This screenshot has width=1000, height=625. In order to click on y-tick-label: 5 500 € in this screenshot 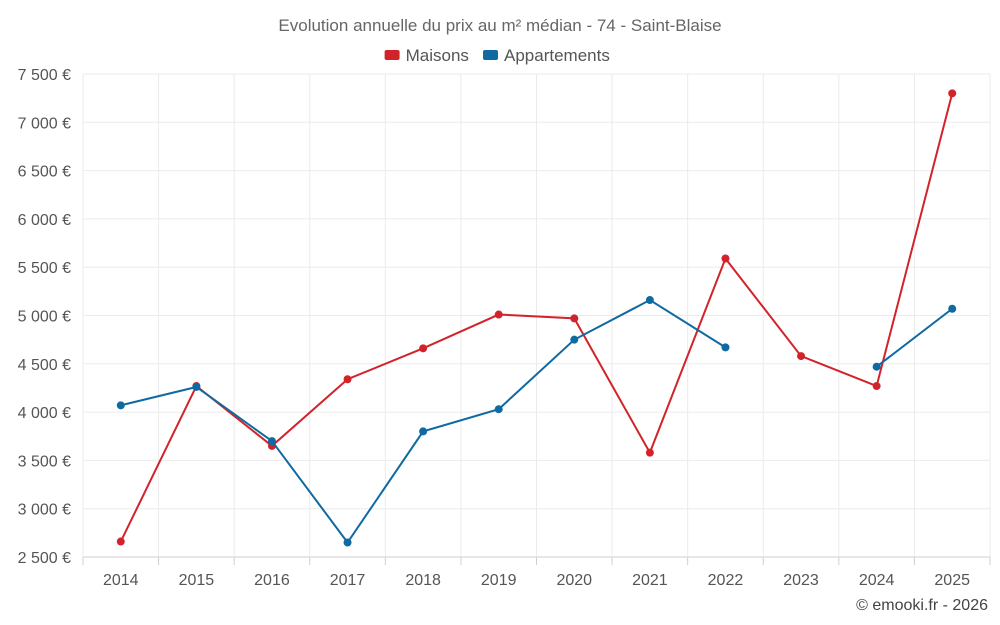, I will do `click(44, 268)`.